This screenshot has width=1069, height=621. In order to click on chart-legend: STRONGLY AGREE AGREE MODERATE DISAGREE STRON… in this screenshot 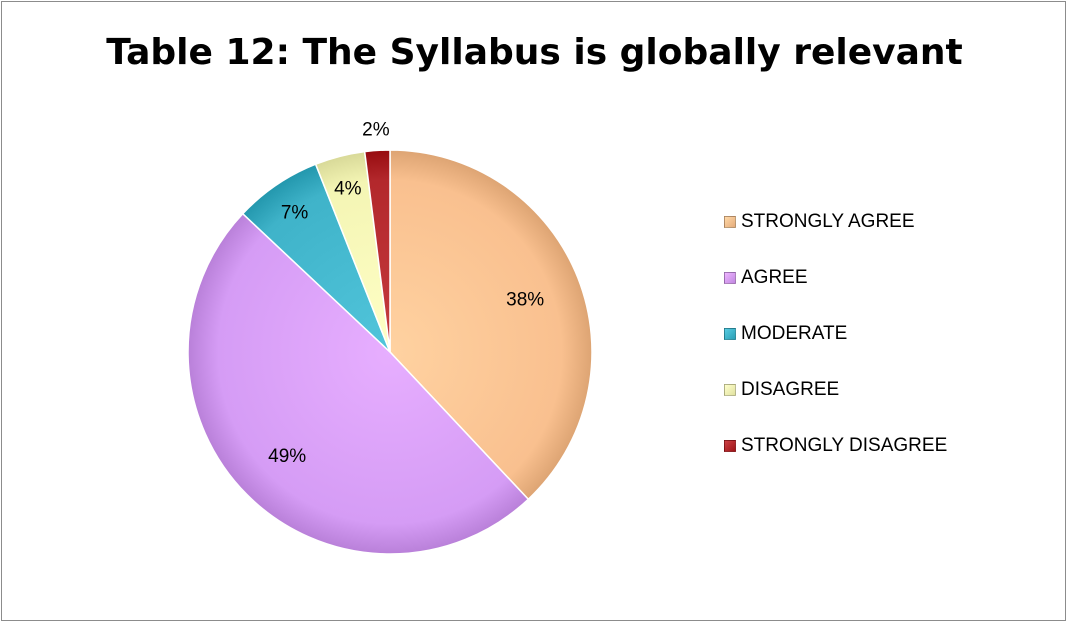, I will do `click(884, 350)`.